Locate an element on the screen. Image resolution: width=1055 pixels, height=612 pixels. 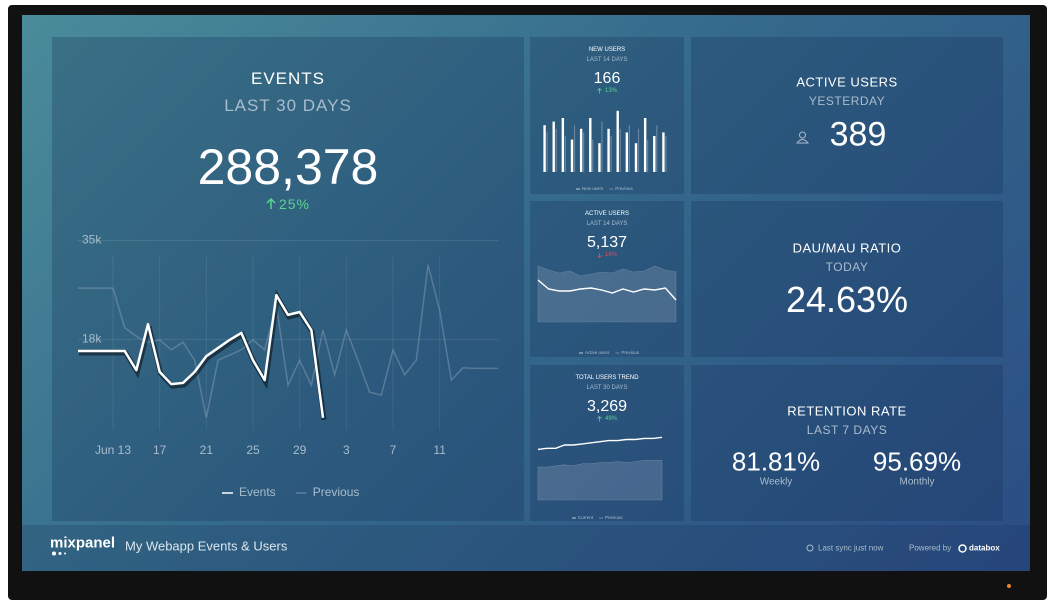
x-tick-label: 11 is located at coordinates (439, 450).